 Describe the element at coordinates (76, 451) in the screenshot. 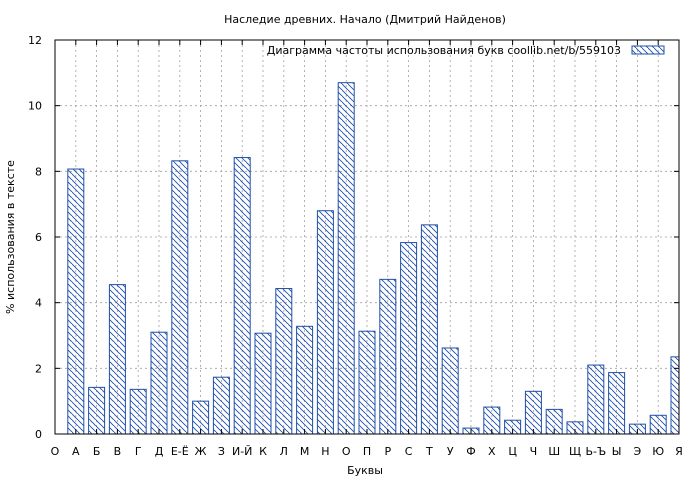

I see `x-tick-label: А` at that location.